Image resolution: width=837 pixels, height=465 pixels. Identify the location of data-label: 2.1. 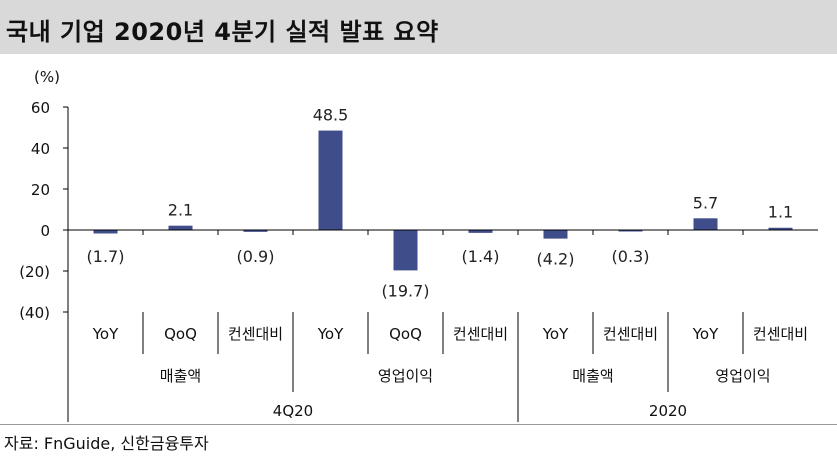
(180, 210).